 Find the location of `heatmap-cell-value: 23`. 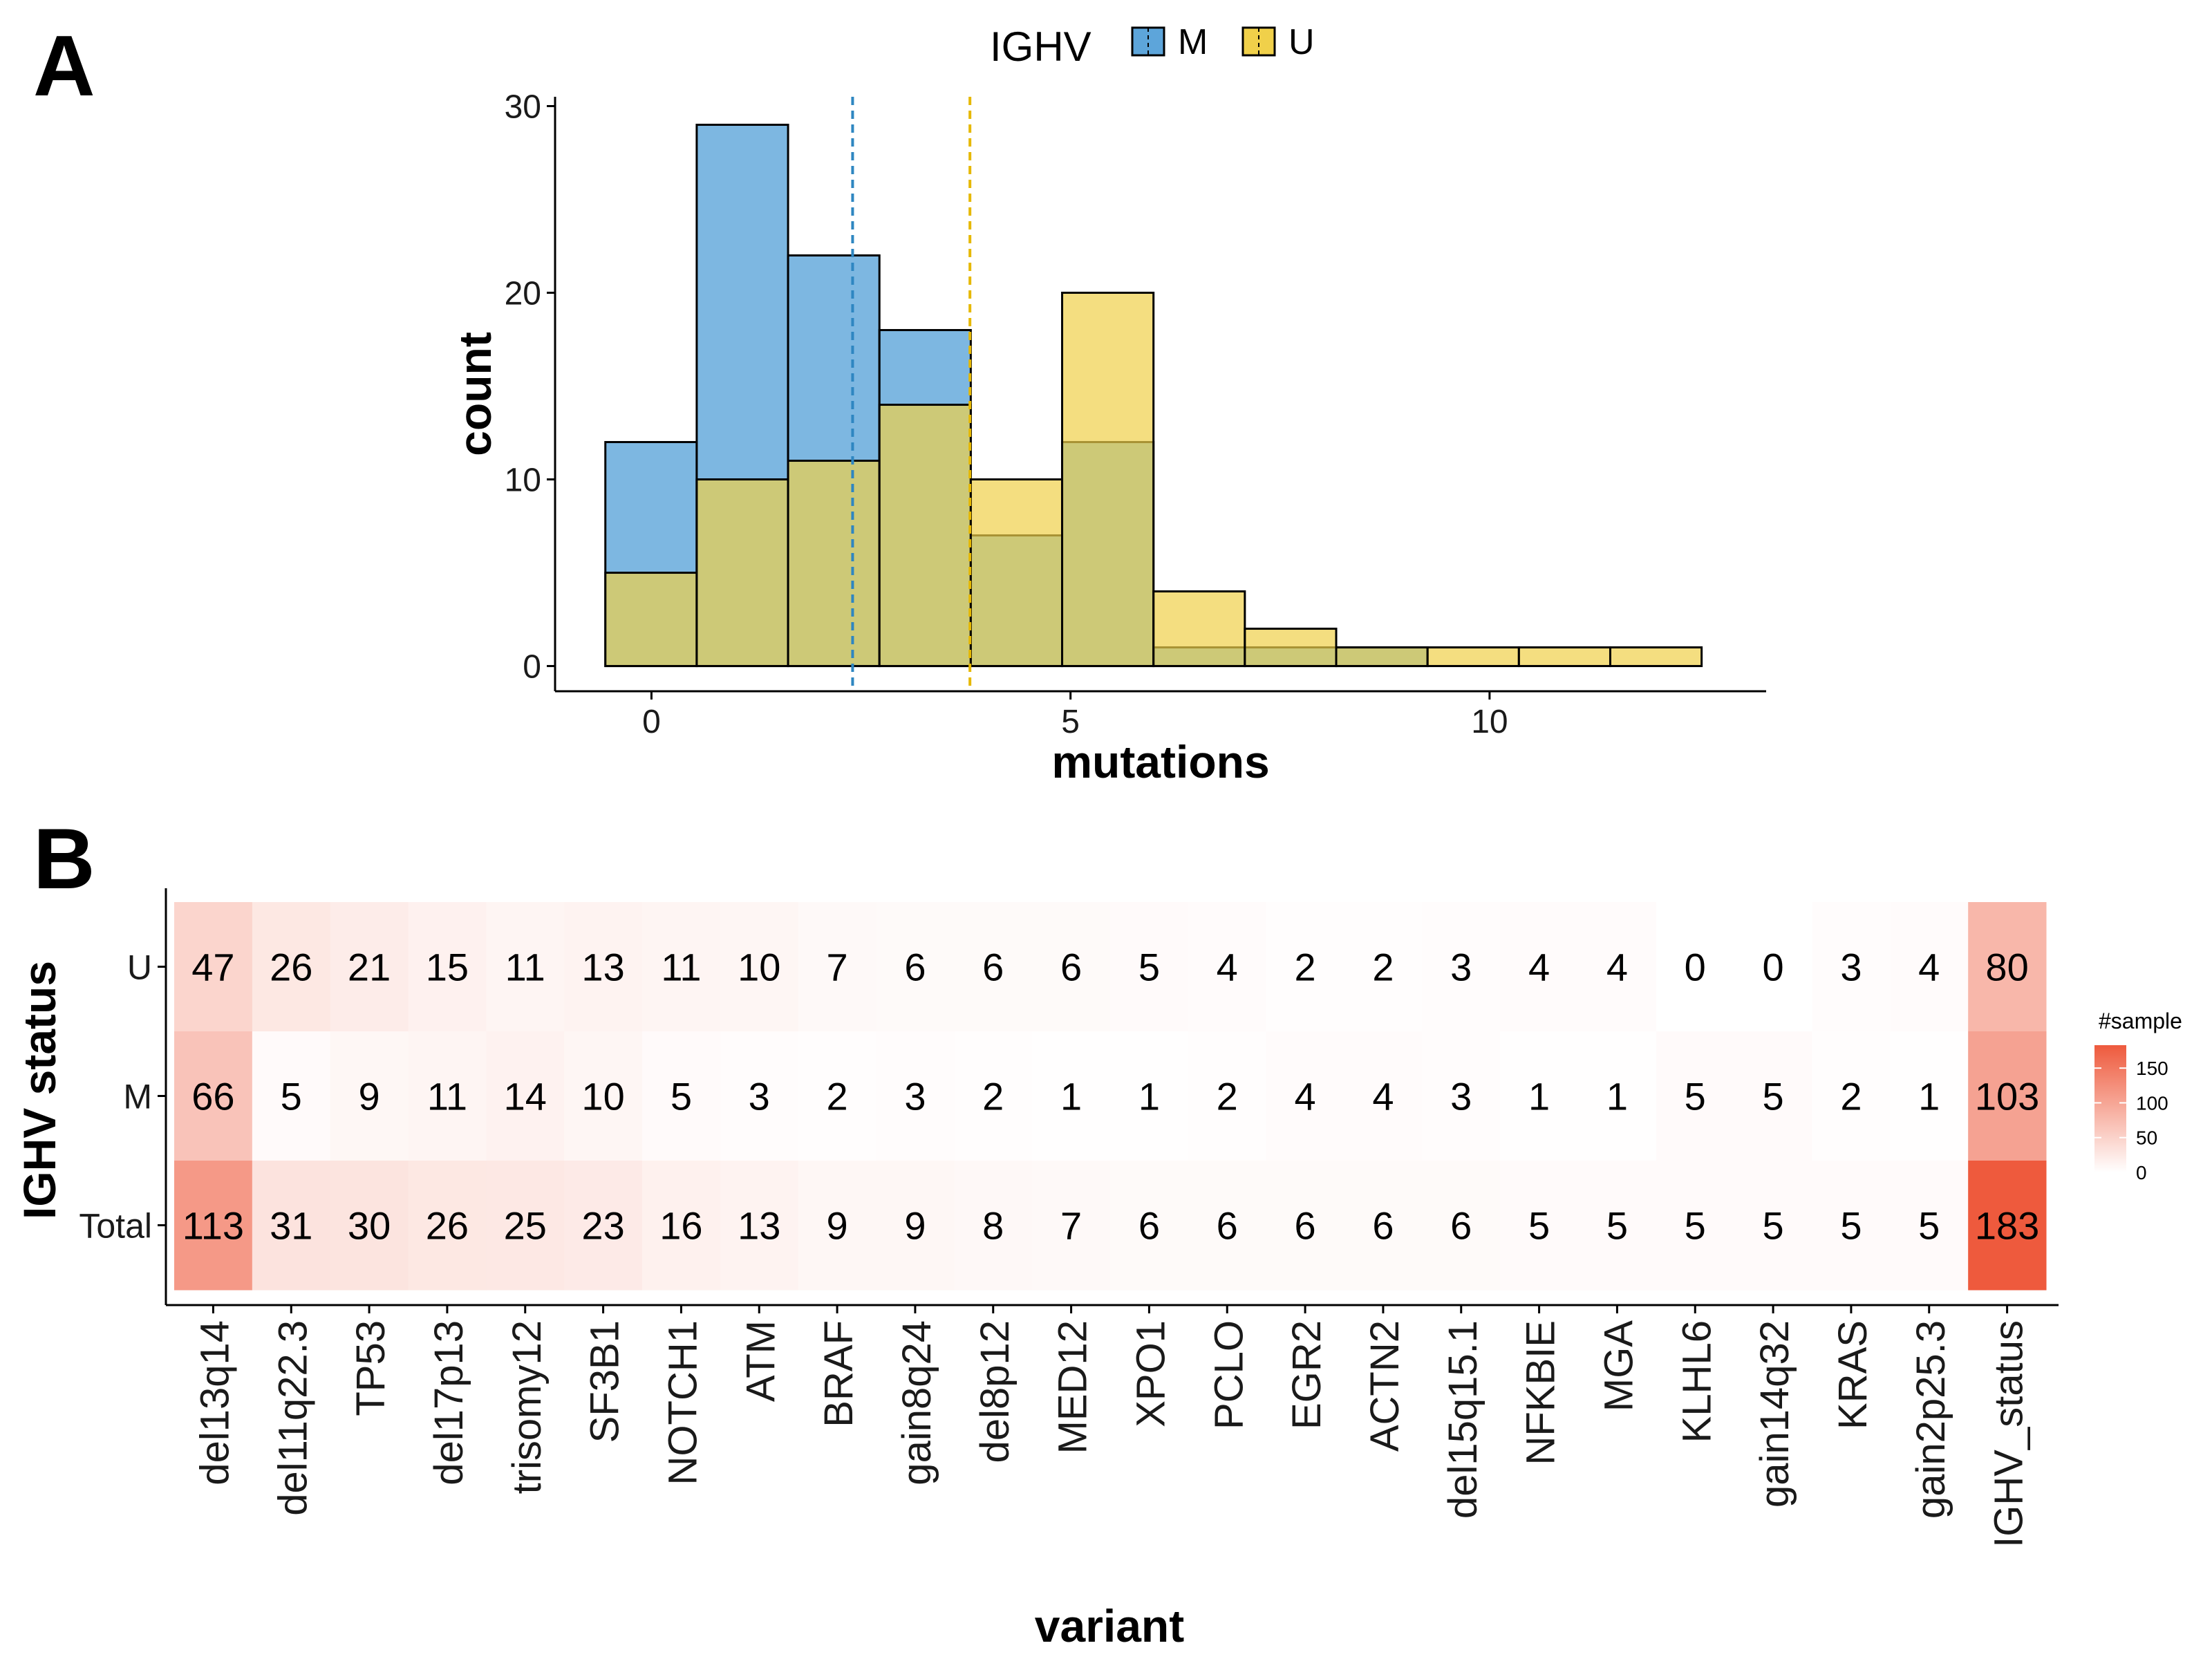

heatmap-cell-value: 23 is located at coordinates (602, 1226).